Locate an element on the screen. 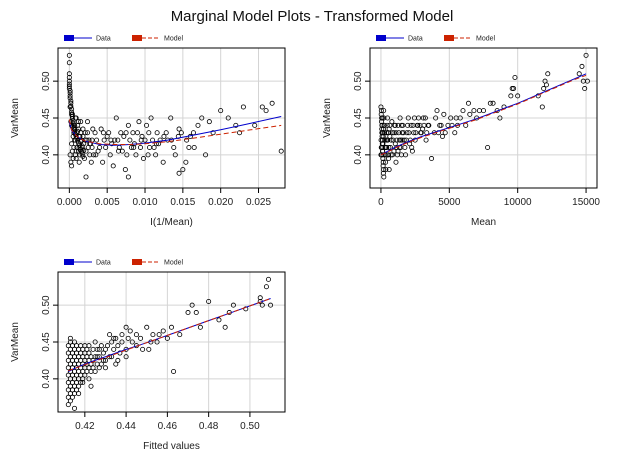 This screenshot has height=468, width=624. main-title: Marginal Model Plots - Transformed Model is located at coordinates (312, 16).